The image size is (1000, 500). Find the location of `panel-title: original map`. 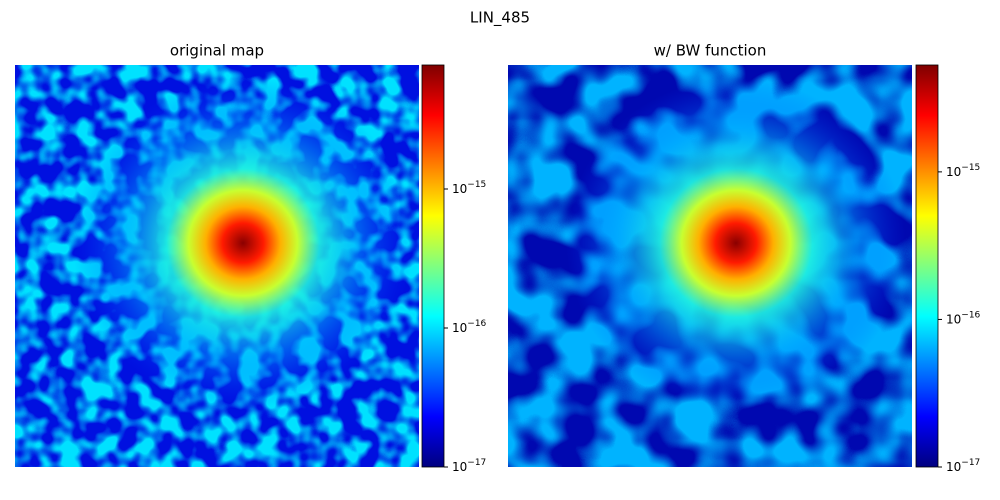

panel-title: original map is located at coordinates (217, 51).